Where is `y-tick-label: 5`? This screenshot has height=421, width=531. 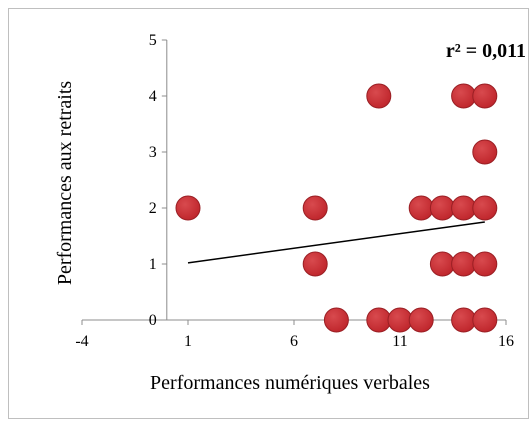
y-tick-label: 5 is located at coordinates (153, 40).